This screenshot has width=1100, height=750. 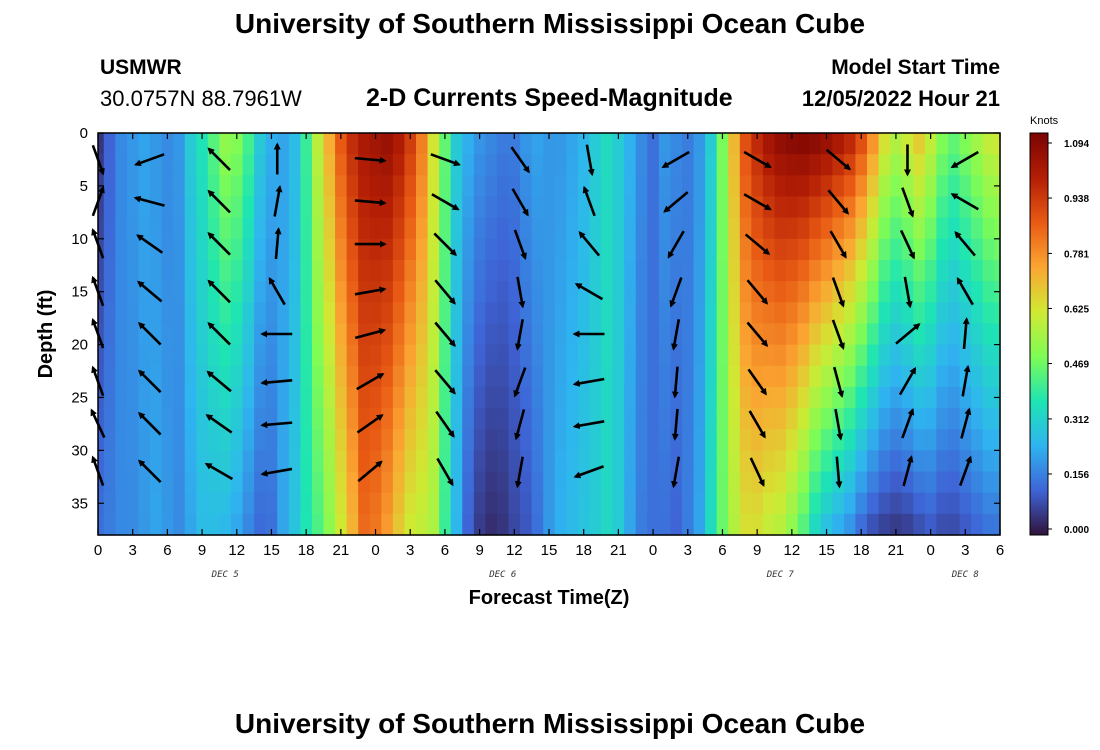 What do you see at coordinates (79, 239) in the screenshot?
I see `y-tick-label: 10` at bounding box center [79, 239].